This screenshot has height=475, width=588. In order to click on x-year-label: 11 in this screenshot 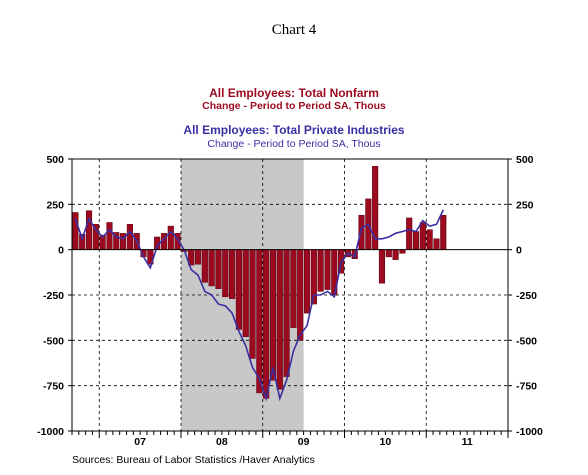, I will do `click(467, 442)`.